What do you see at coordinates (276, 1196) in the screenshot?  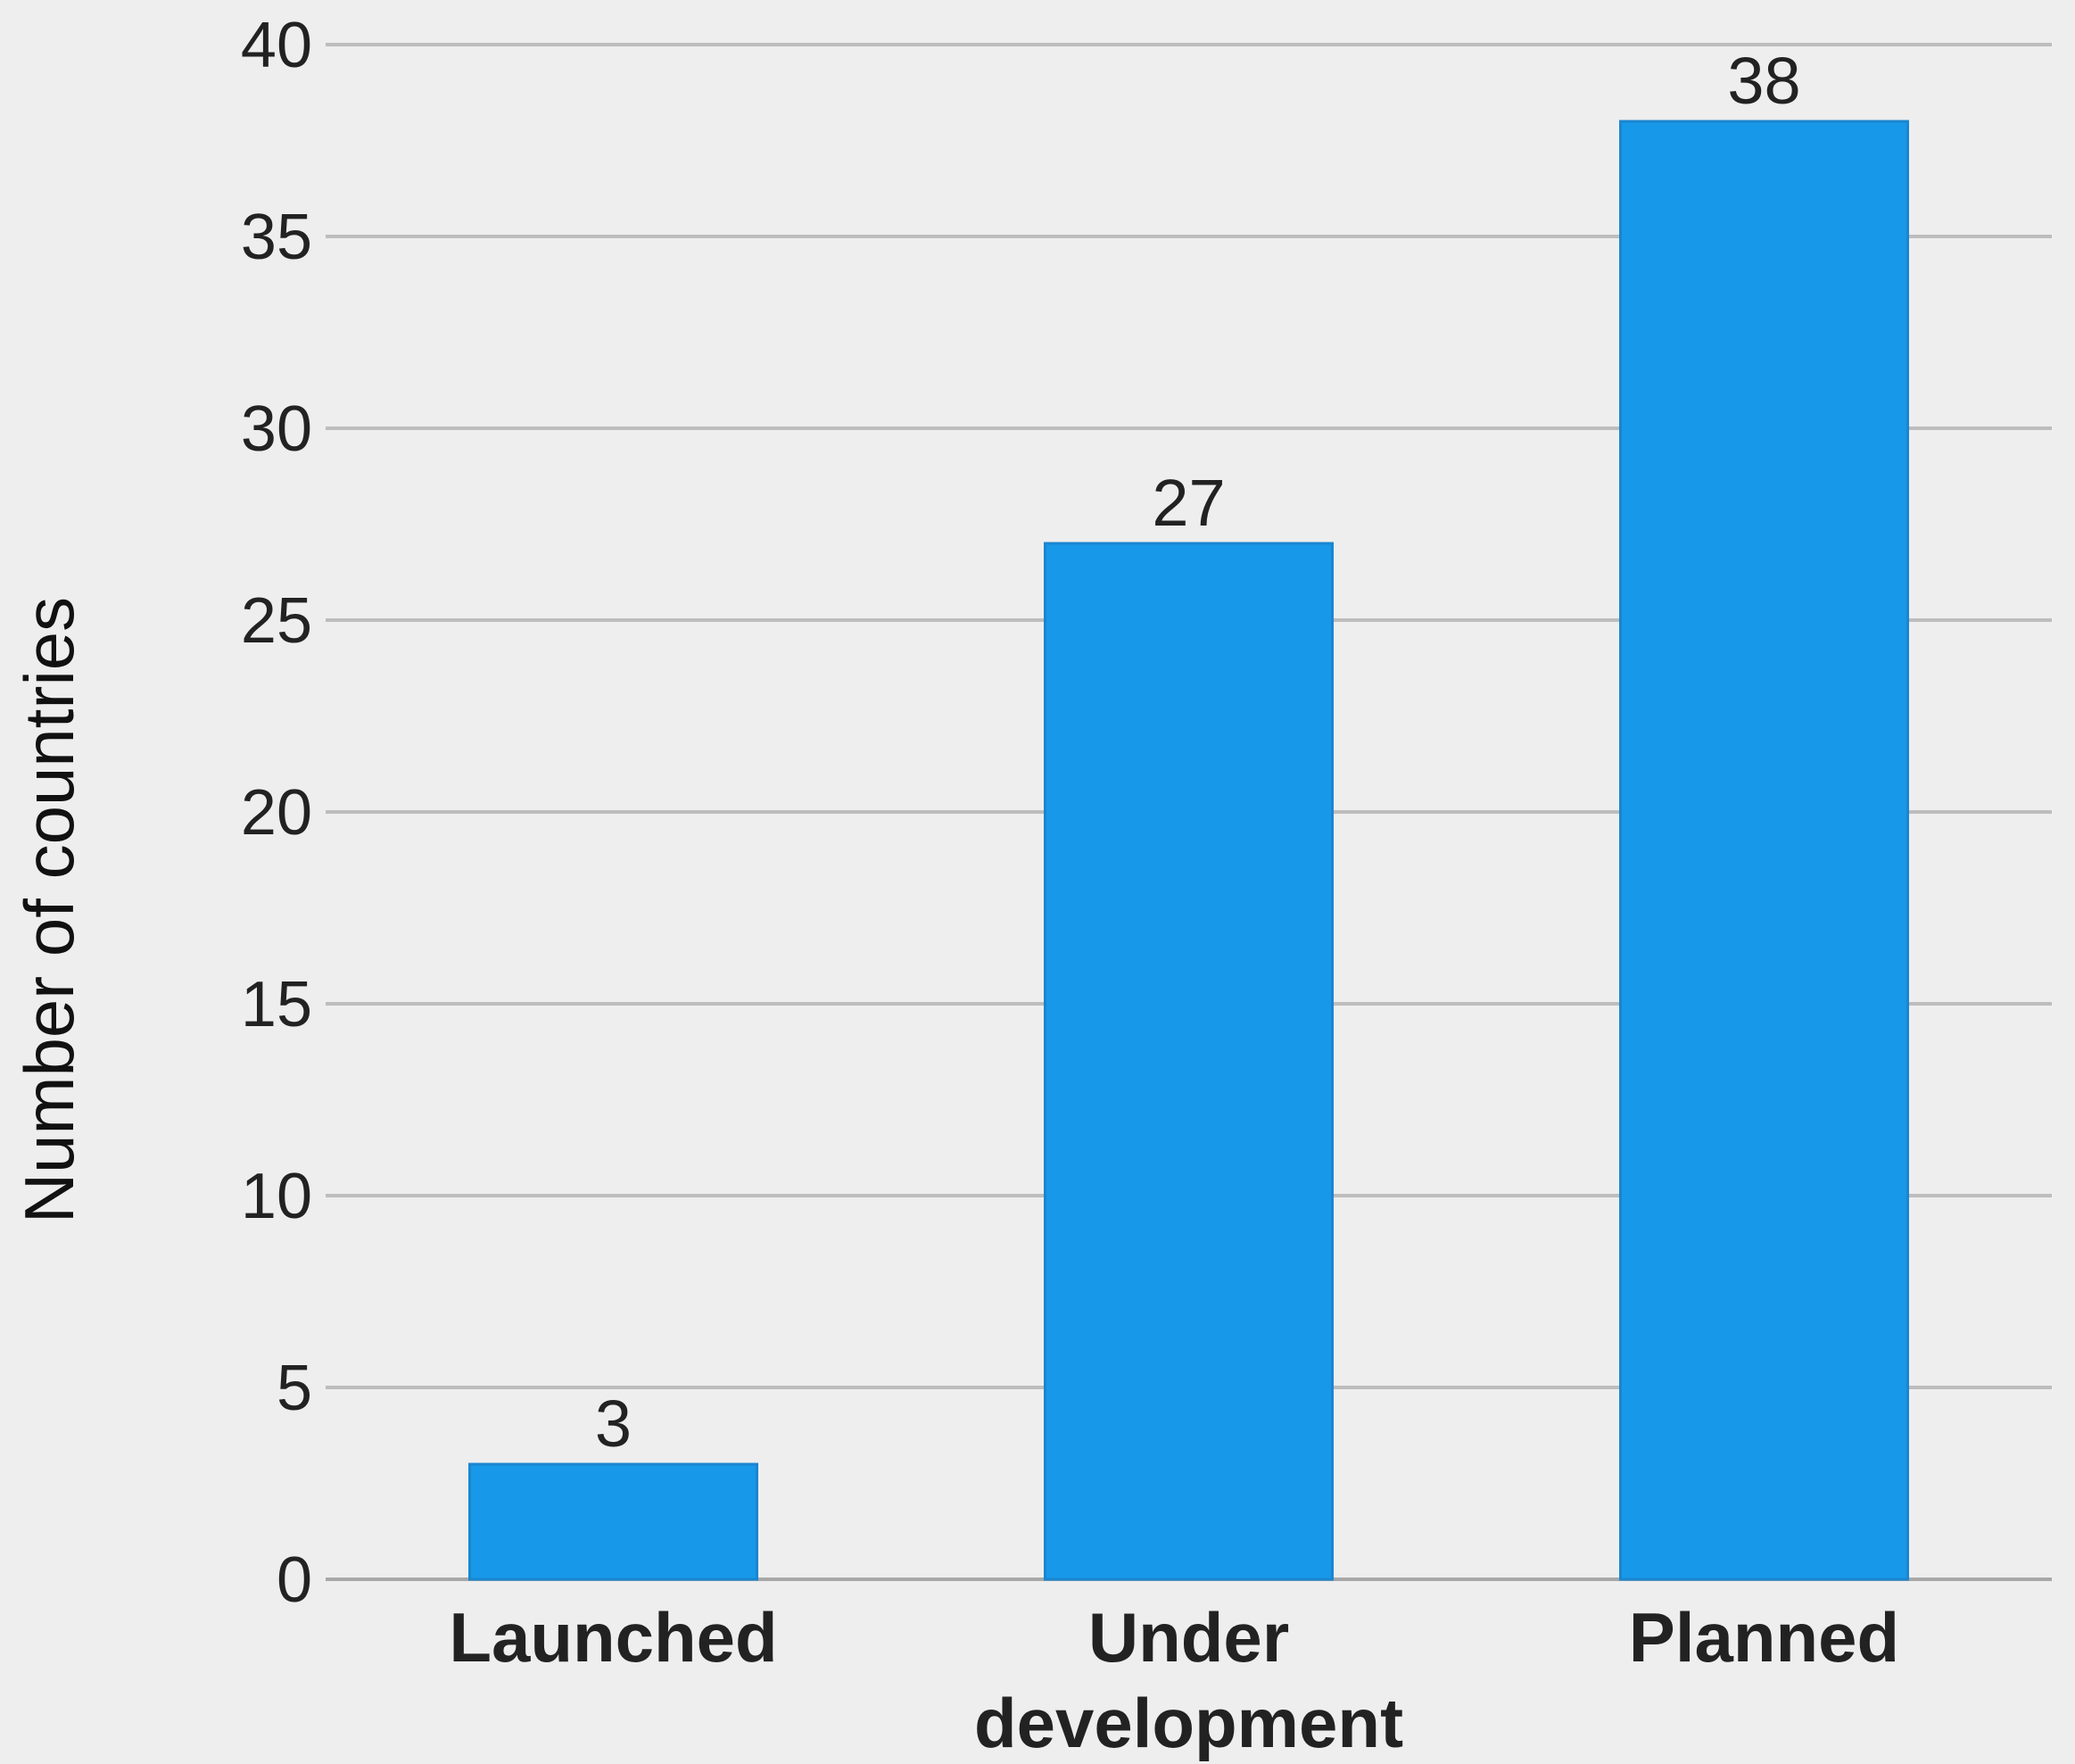 I see `y-tick-label: 10` at bounding box center [276, 1196].